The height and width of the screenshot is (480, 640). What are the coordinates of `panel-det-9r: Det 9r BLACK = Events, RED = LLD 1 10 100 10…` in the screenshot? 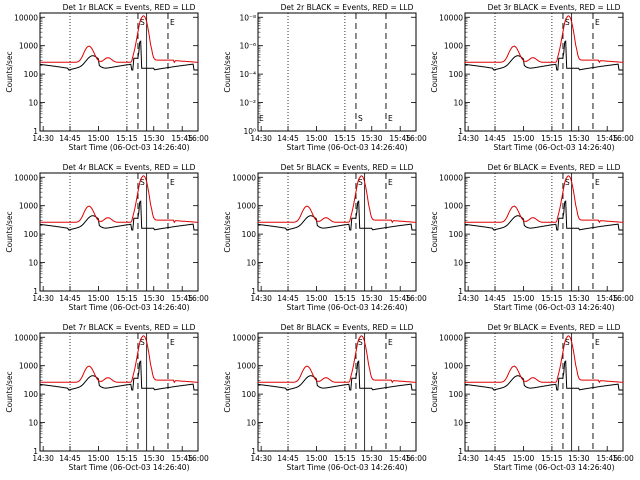 It's located at (532, 397).